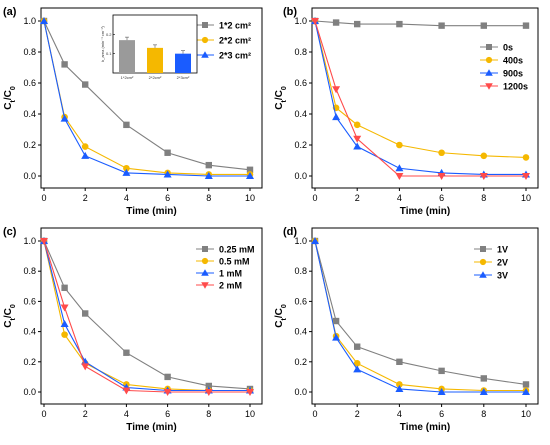 This screenshot has width=550, height=445. Describe the element at coordinates (109, 34) in the screenshot. I see `inset-y-tick-label: 0.2` at that location.